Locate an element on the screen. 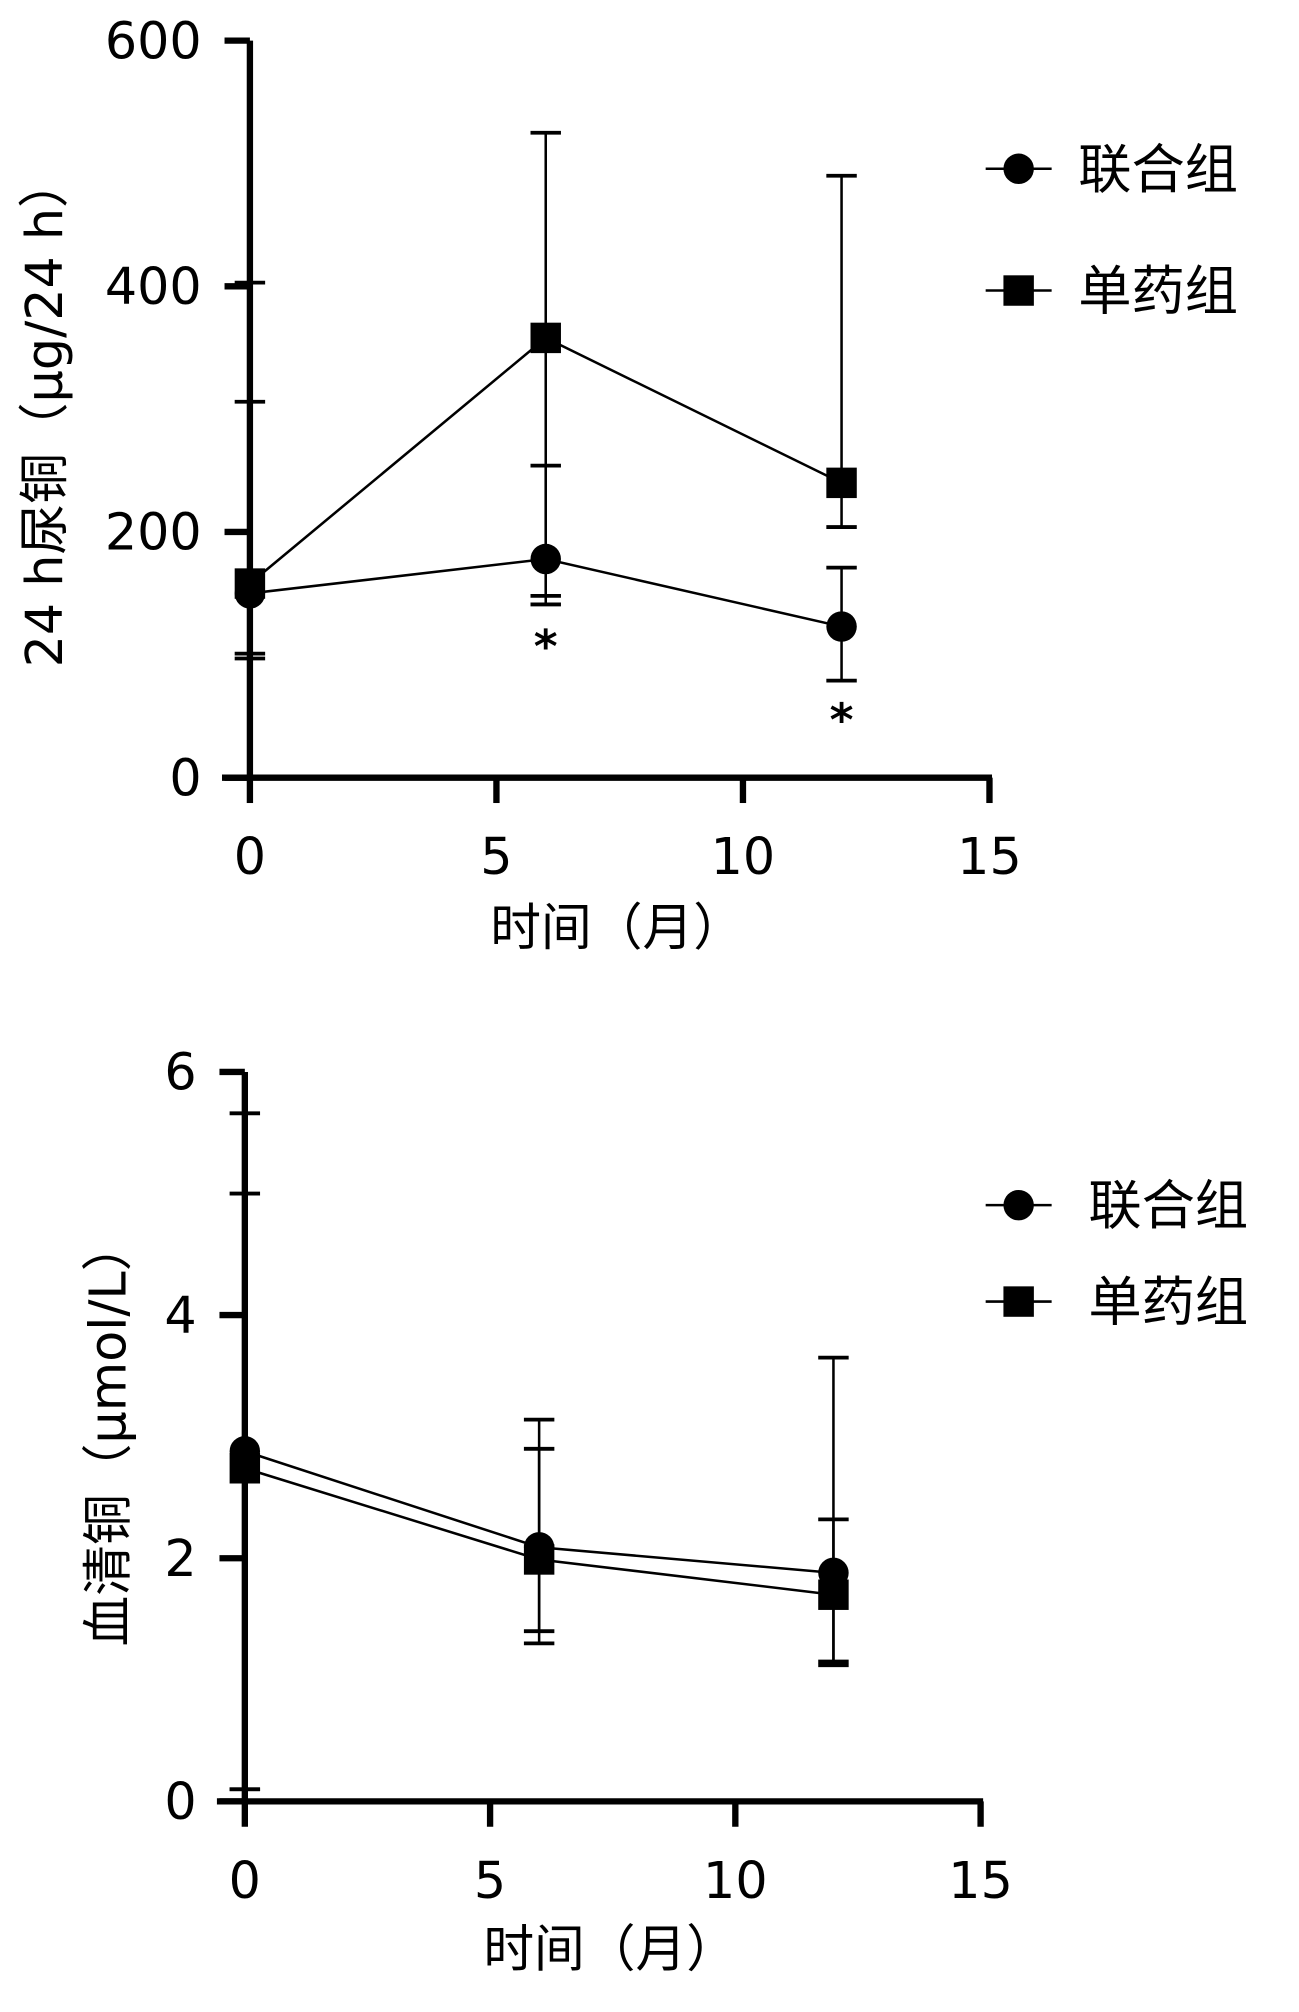 This screenshot has width=1299, height=2012. y-tick-label: 200 is located at coordinates (153, 532).